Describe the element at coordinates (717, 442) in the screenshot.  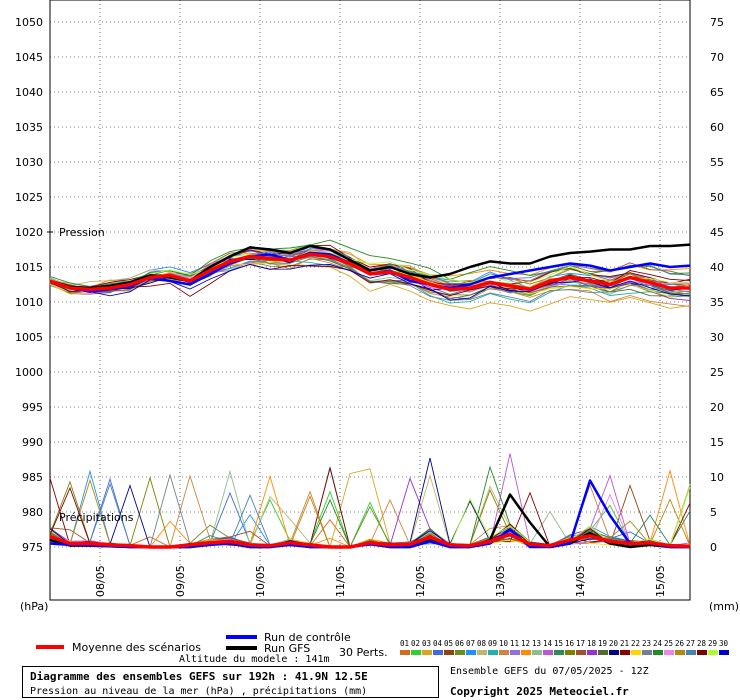
I see `y-right-tick: 15` at that location.